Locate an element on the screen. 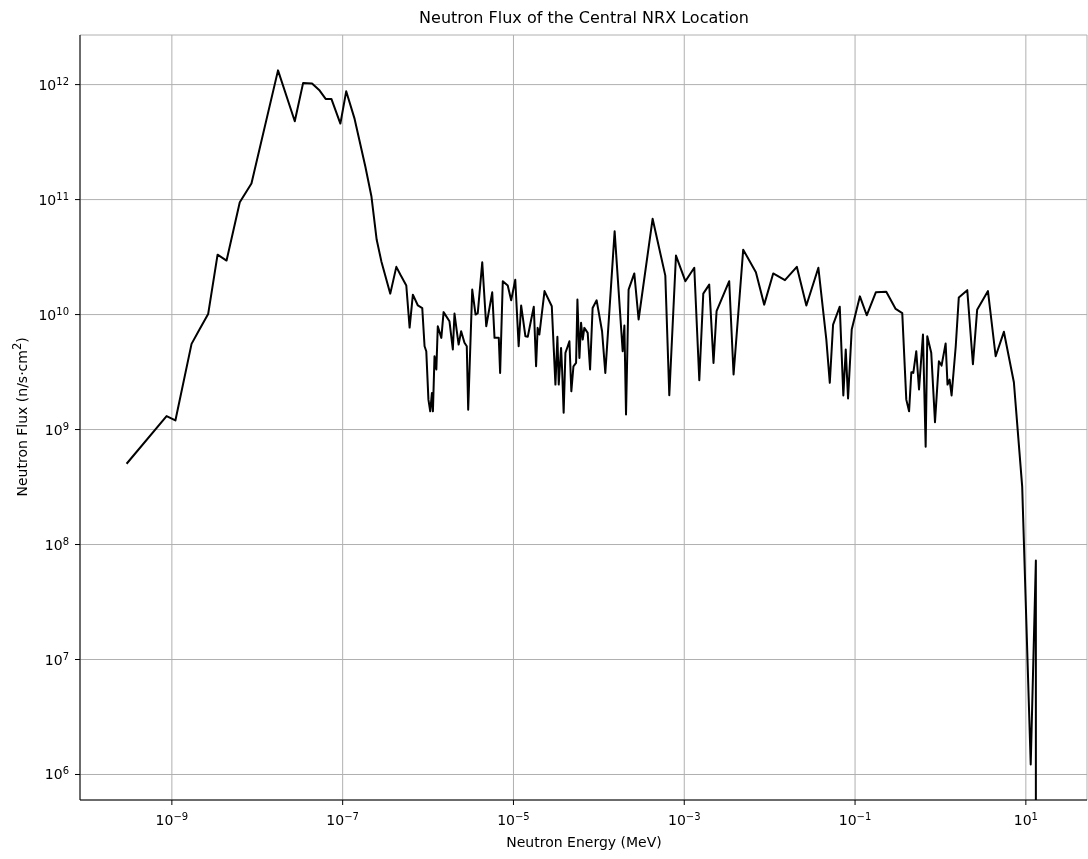 Image resolution: width=1088 pixels, height=859 pixels. y-tick-label: 10$^{12}$ is located at coordinates (53, 84).